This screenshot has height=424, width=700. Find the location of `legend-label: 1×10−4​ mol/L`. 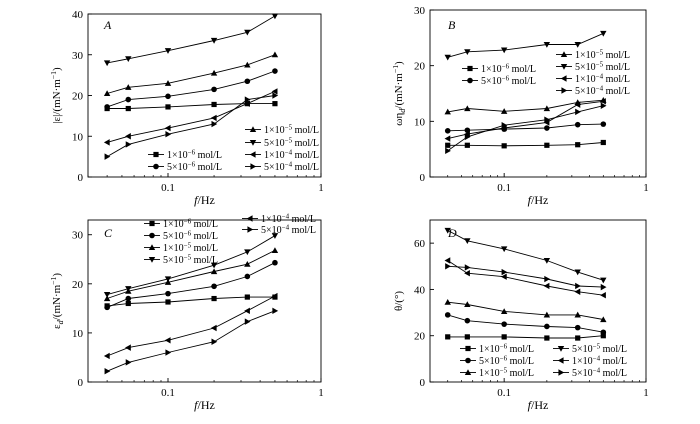

legend-label: 1×10−4​ mol/L is located at coordinates (602, 79).